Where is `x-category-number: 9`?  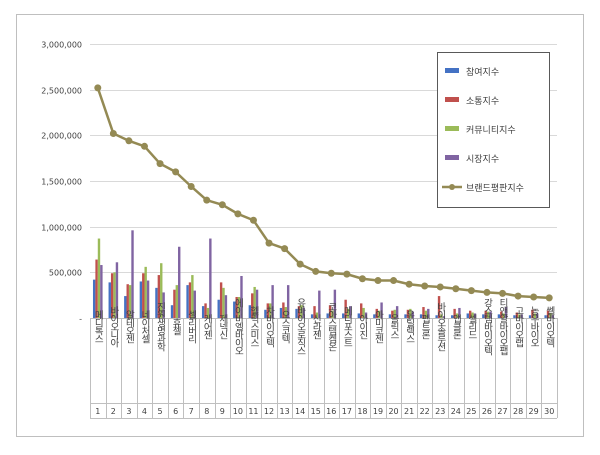 x-category-number: 9 is located at coordinates (222, 411).